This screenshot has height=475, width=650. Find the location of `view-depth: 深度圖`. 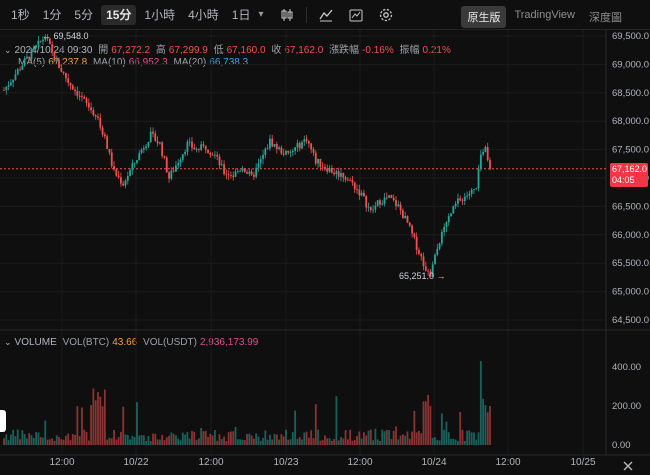

view-depth: 深度圖 is located at coordinates (605, 18).